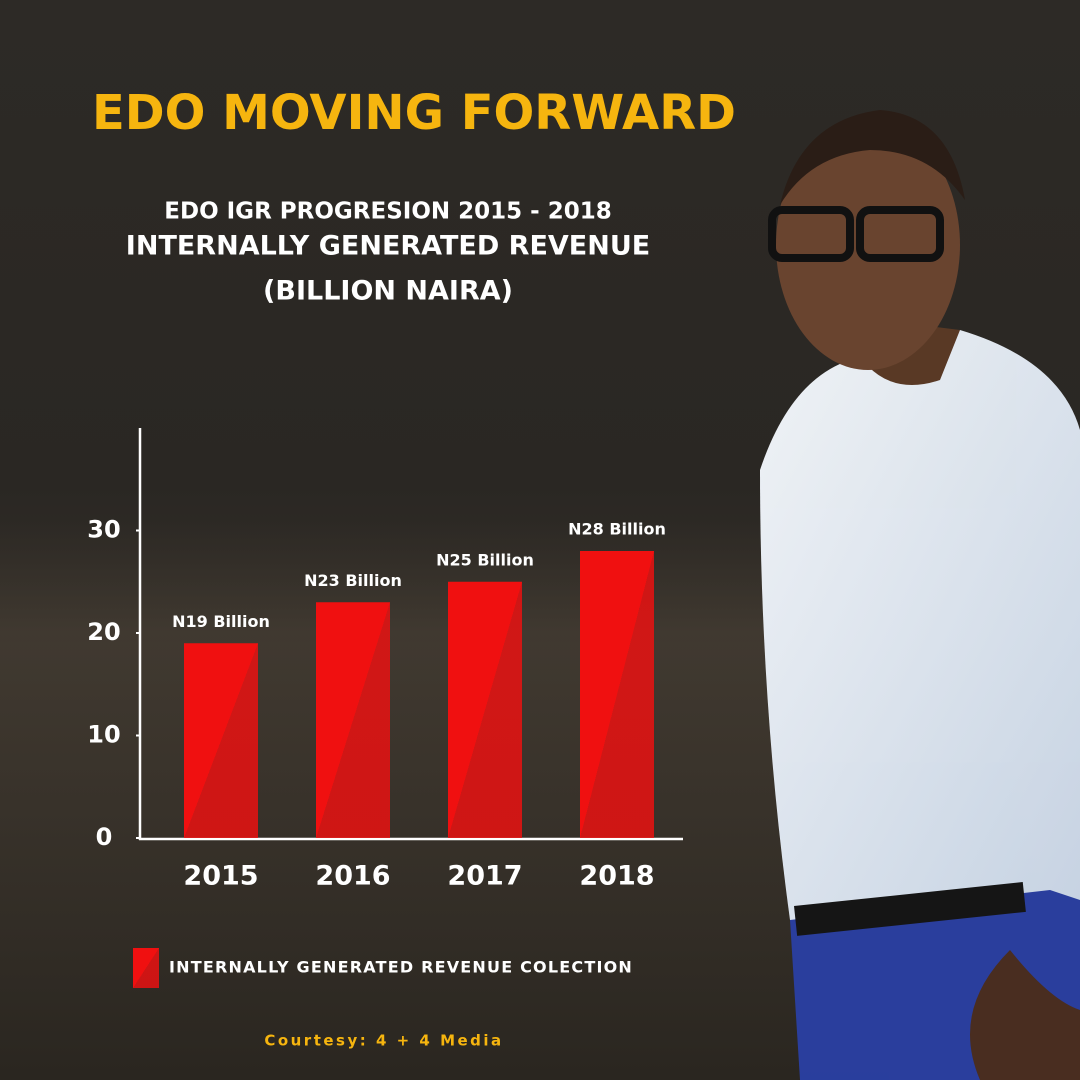  What do you see at coordinates (900, 234) in the screenshot?
I see `glasses-right` at bounding box center [900, 234].